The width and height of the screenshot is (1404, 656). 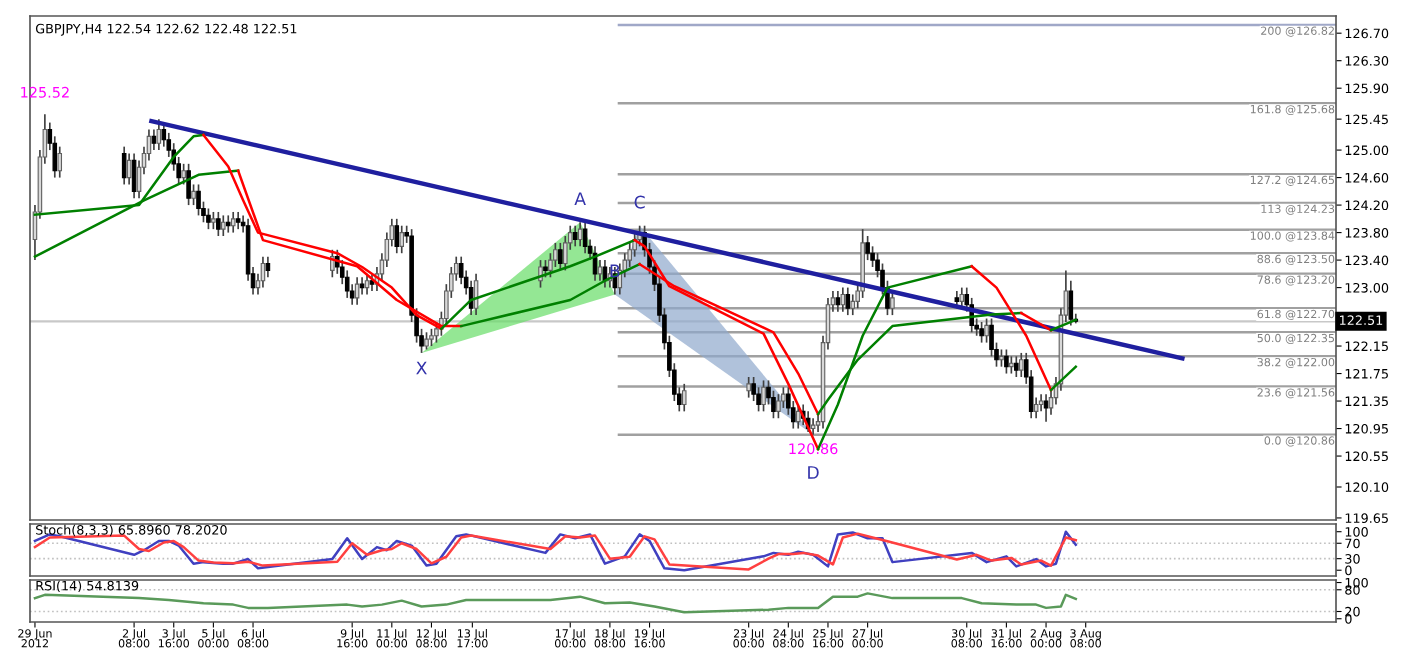 What do you see at coordinates (580, 198) in the screenshot?
I see `annotation: A` at bounding box center [580, 198].